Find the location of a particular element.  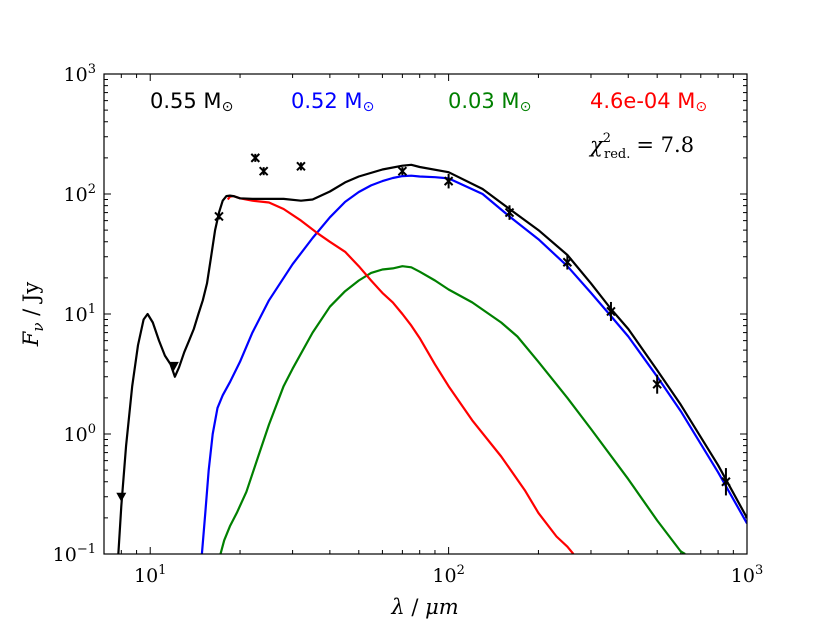

y-tick-label: 10¹ is located at coordinates (80, 314).